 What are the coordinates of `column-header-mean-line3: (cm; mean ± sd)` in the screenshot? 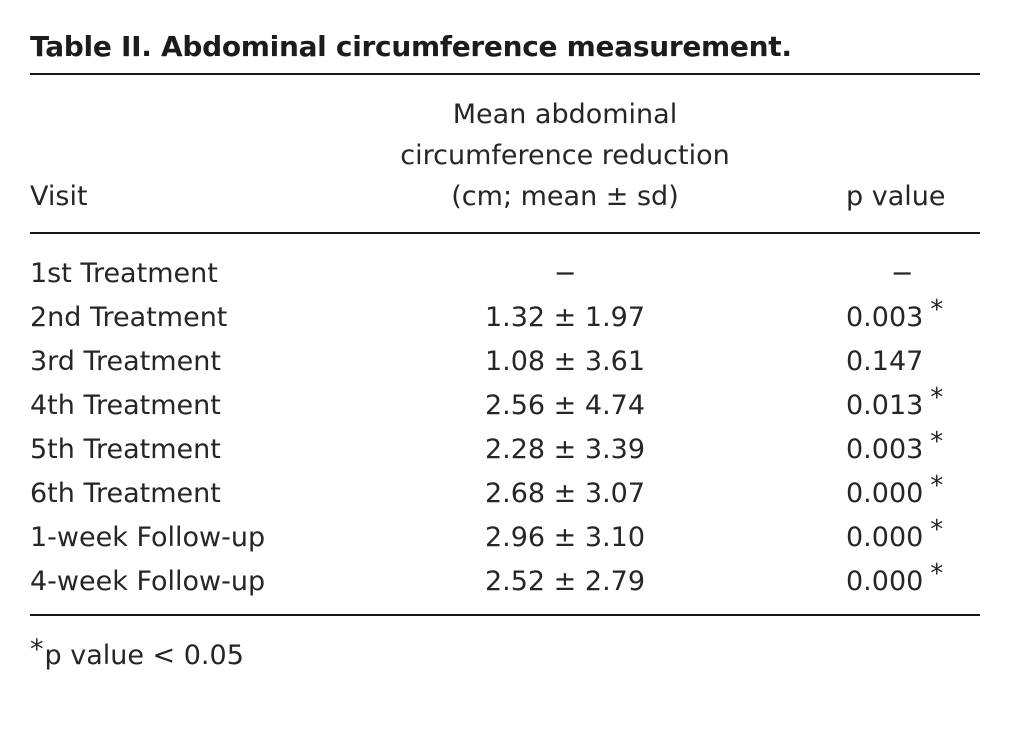 It's located at (565, 196).